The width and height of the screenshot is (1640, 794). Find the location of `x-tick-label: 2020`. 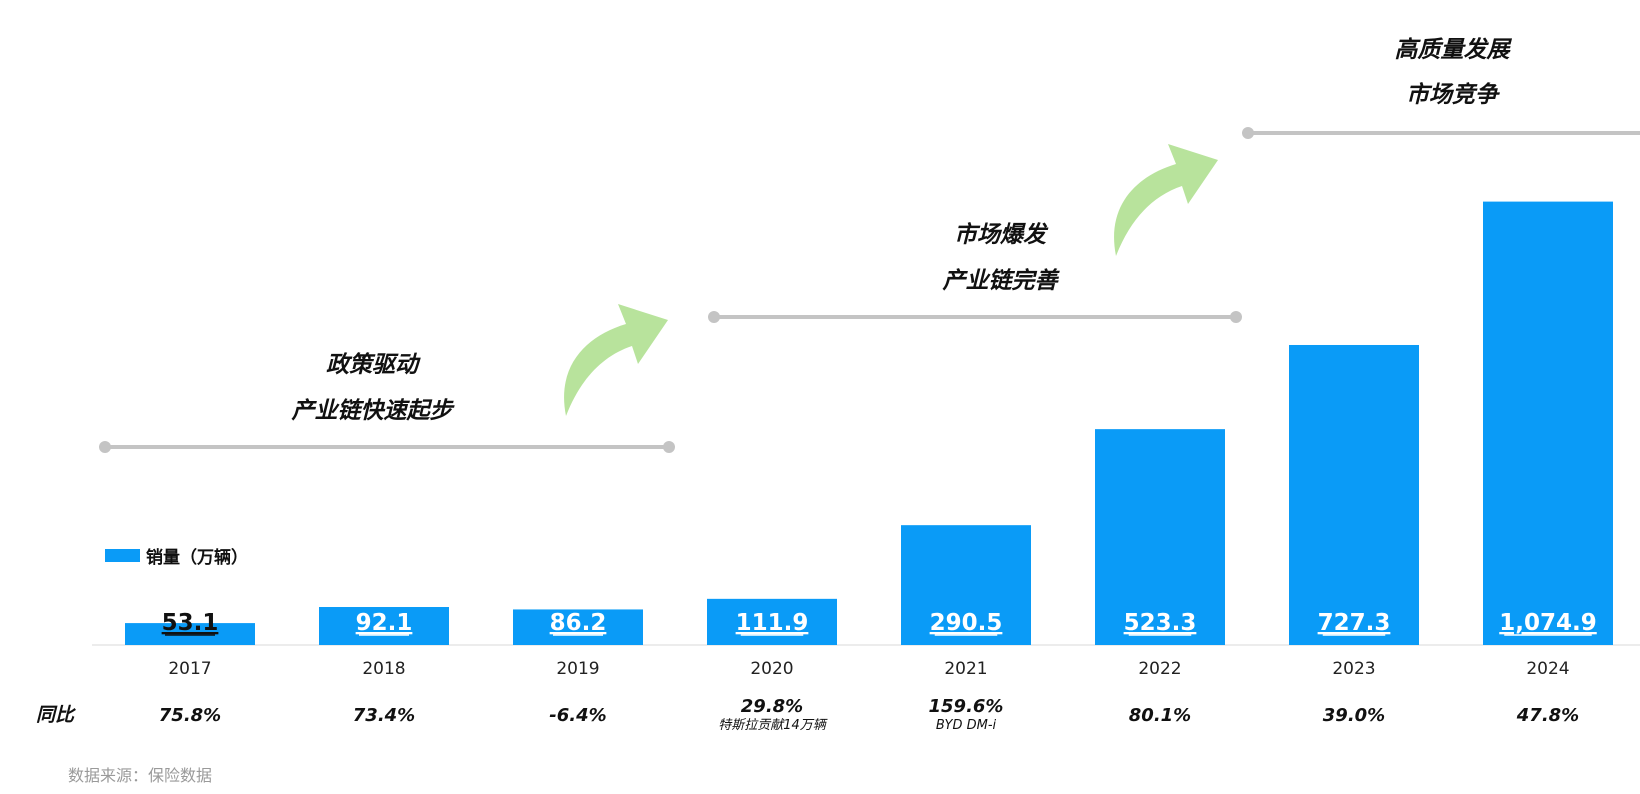

x-tick-label: 2020 is located at coordinates (771, 669).